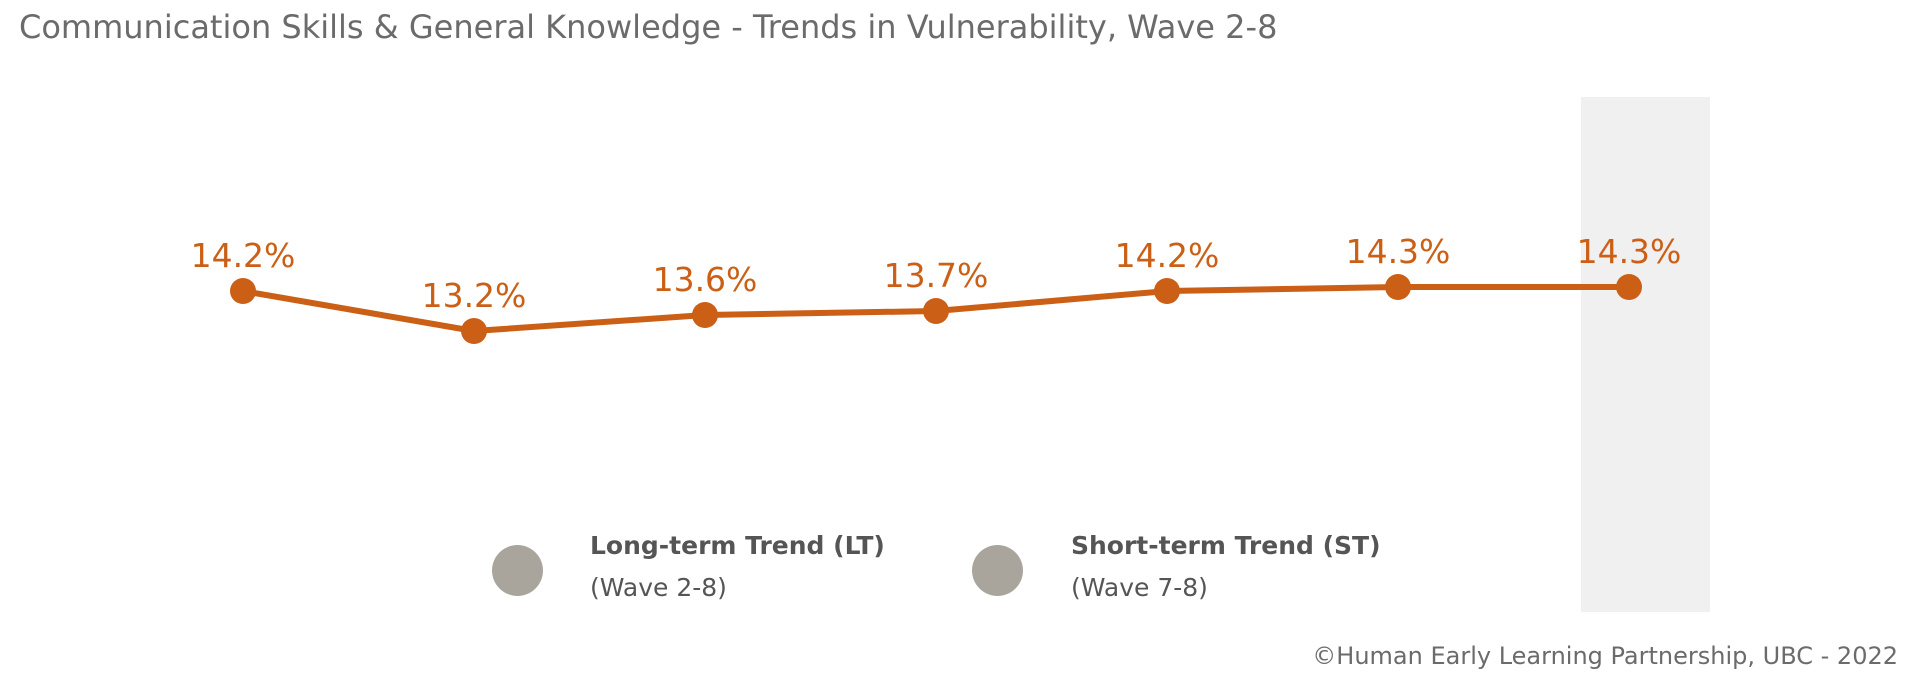 The height and width of the screenshot is (693, 1920). I want to click on data-label: 13.6%, so click(705, 279).